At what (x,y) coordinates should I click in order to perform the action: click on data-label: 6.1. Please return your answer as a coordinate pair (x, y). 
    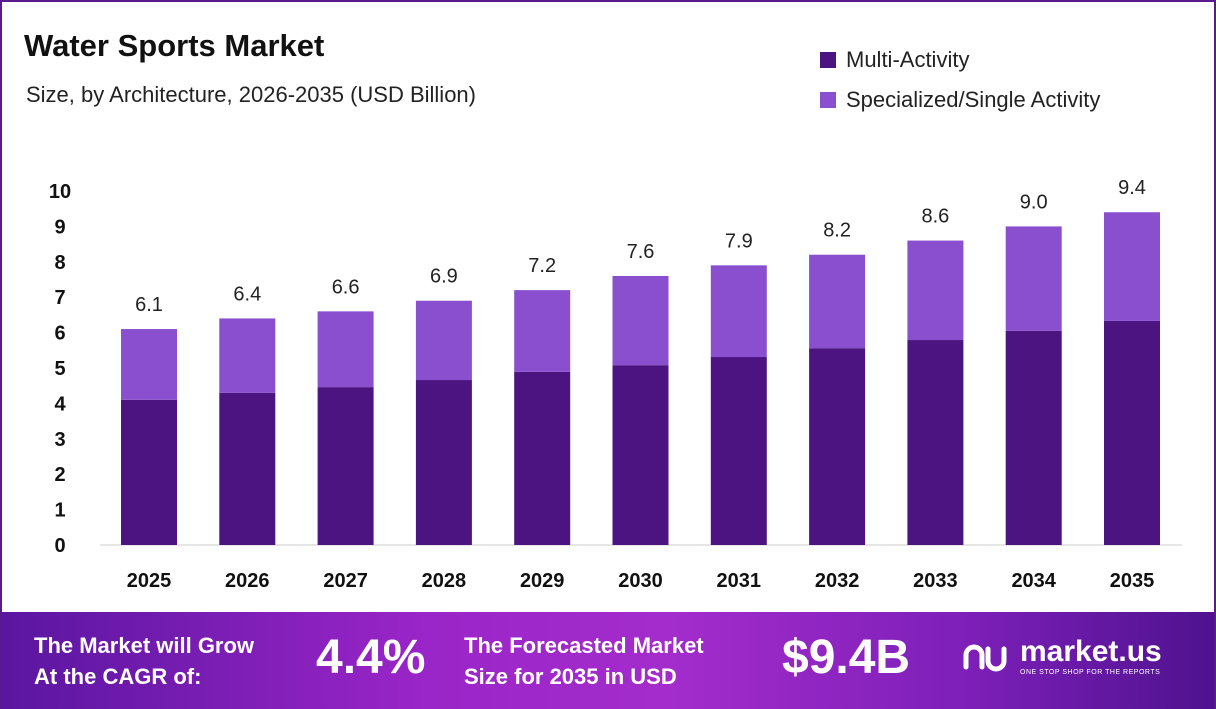
    Looking at the image, I should click on (149, 305).